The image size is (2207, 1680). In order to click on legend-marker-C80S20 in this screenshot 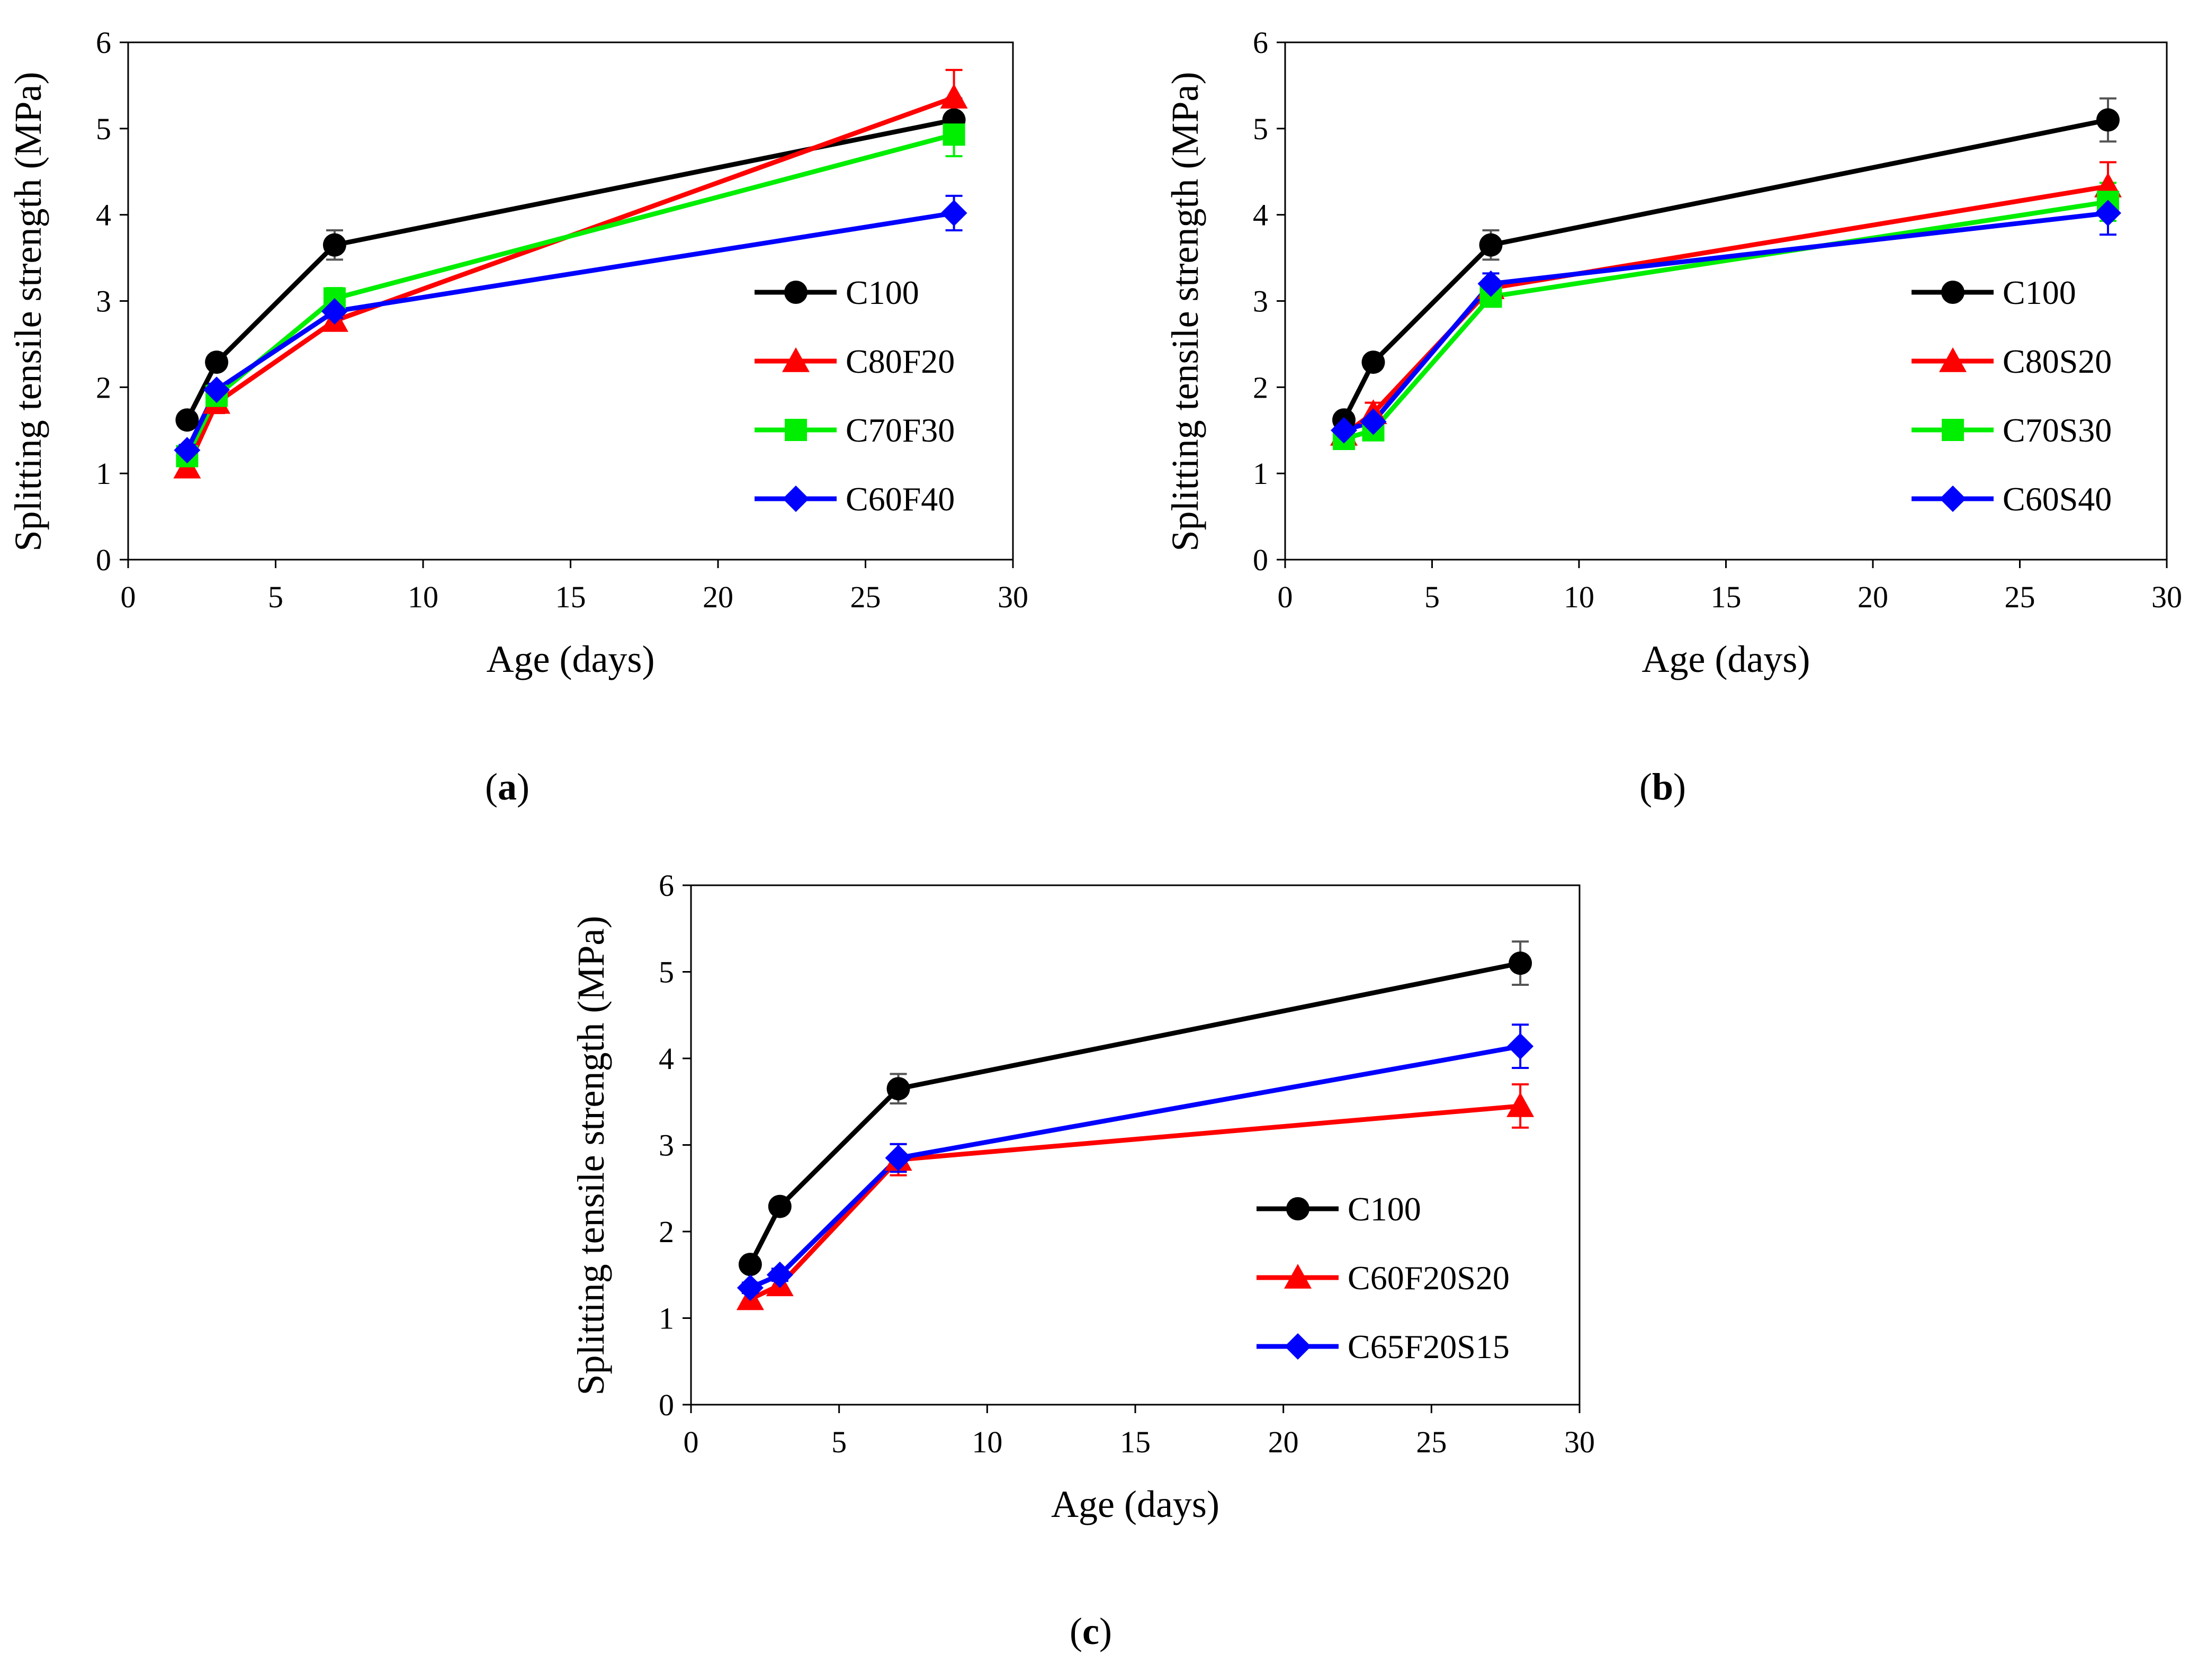, I will do `click(1953, 359)`.